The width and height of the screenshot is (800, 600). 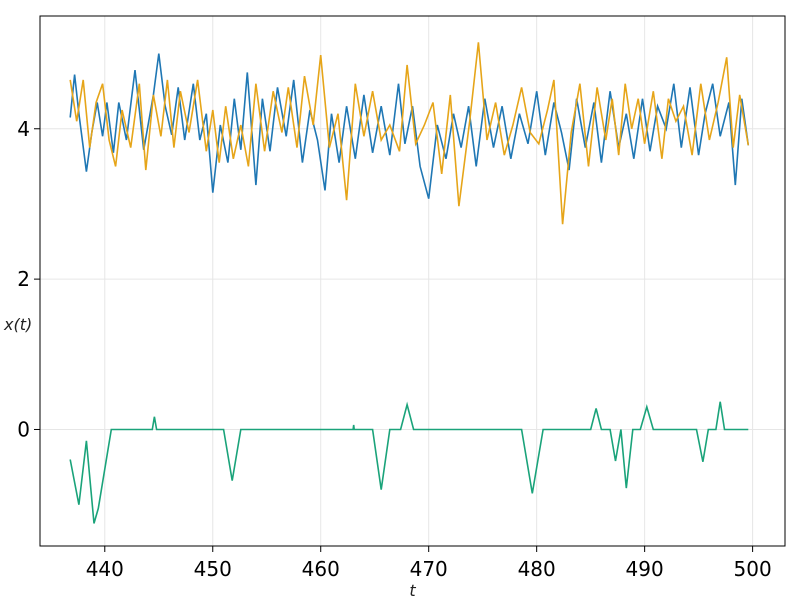 What do you see at coordinates (23, 129) in the screenshot?
I see `y-tick-label: 4` at bounding box center [23, 129].